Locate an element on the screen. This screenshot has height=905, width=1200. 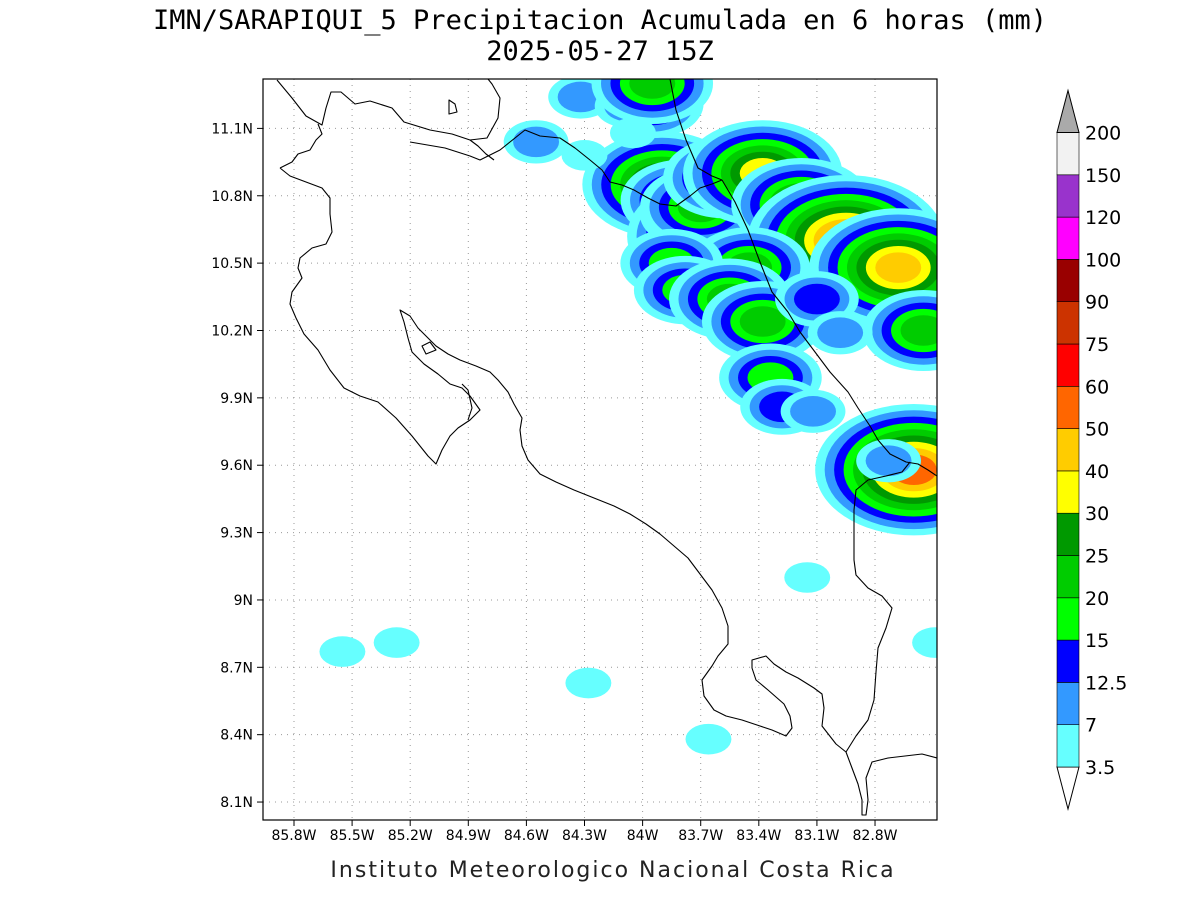
lat-tick-label: 9.6N is located at coordinates (236, 466).